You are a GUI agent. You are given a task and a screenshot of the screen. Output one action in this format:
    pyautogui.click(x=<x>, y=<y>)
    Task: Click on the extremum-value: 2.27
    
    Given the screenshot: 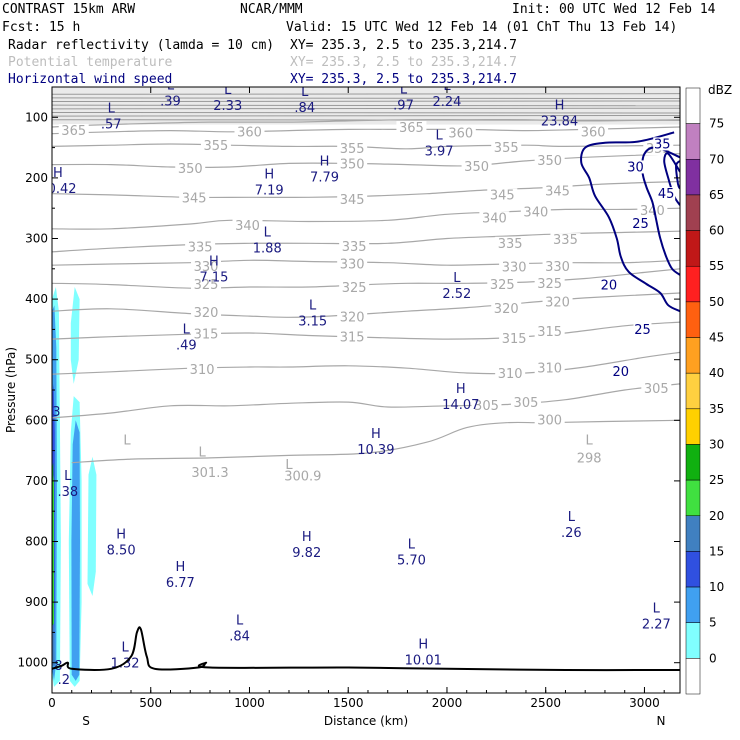 What is the action you would take?
    pyautogui.click(x=656, y=624)
    